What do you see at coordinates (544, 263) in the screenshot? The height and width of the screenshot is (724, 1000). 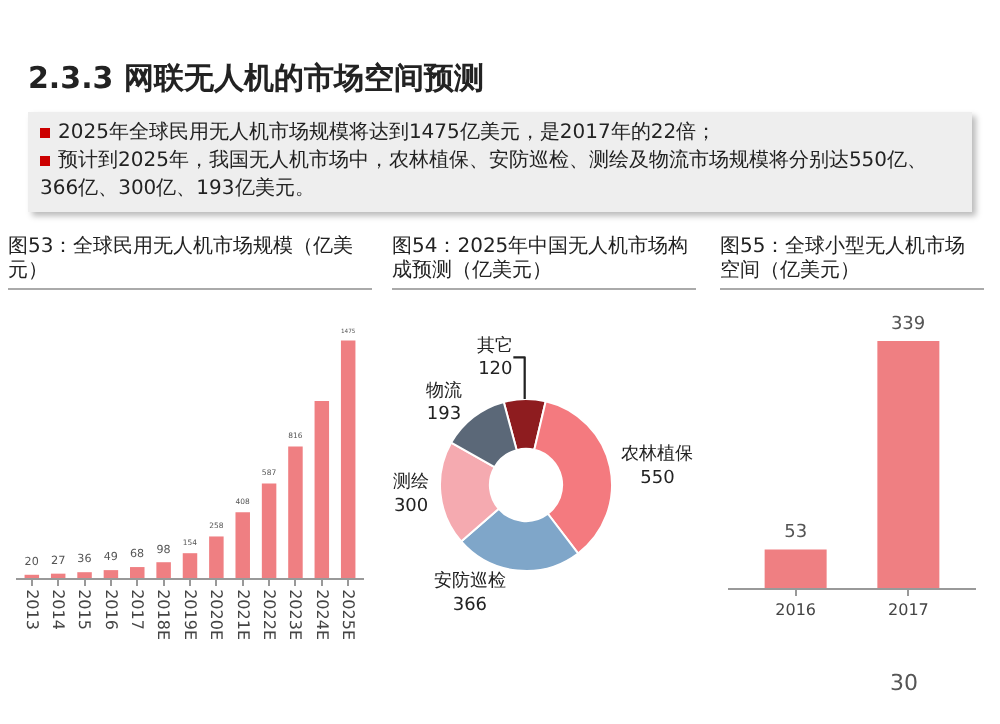 I see `chart-title: 图54：2025年中国无人机市场构成预测（亿美元）` at bounding box center [544, 263].